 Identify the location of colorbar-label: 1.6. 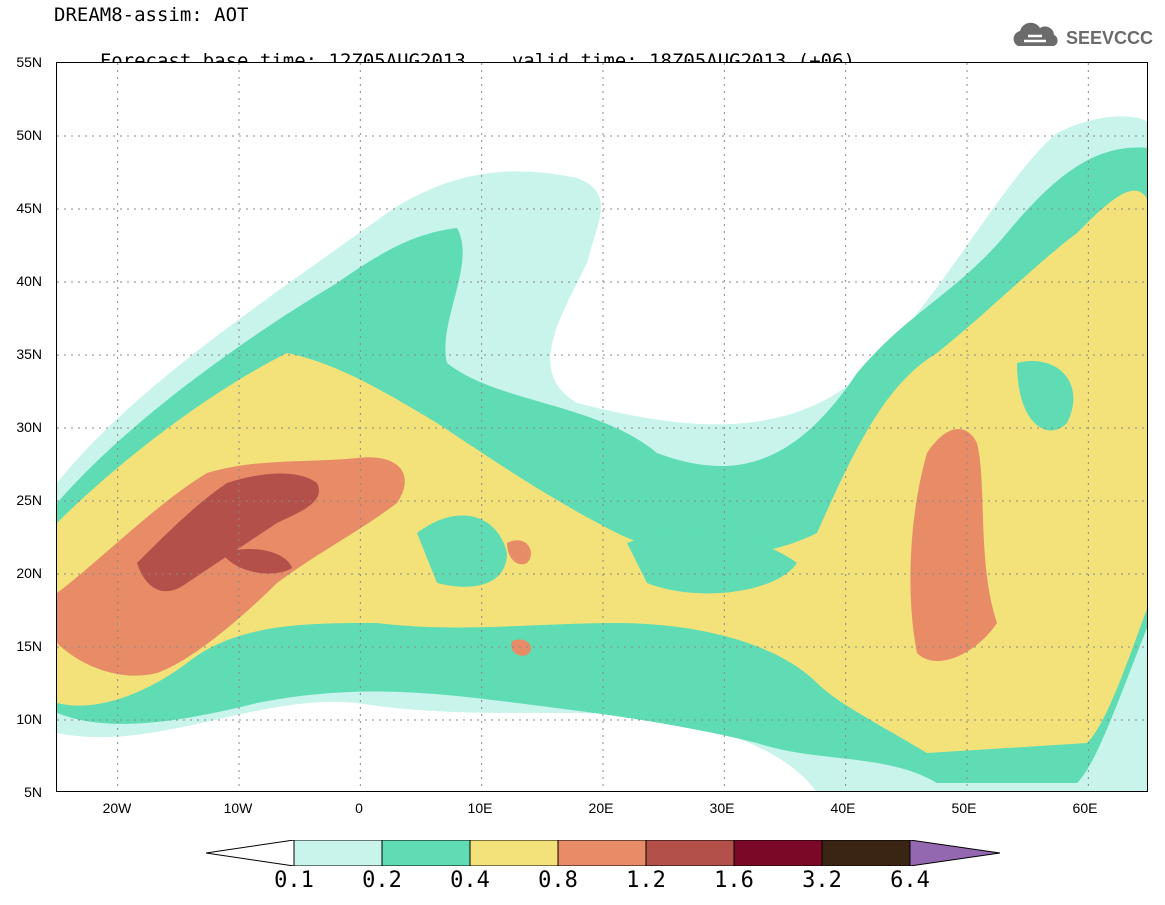
(734, 880).